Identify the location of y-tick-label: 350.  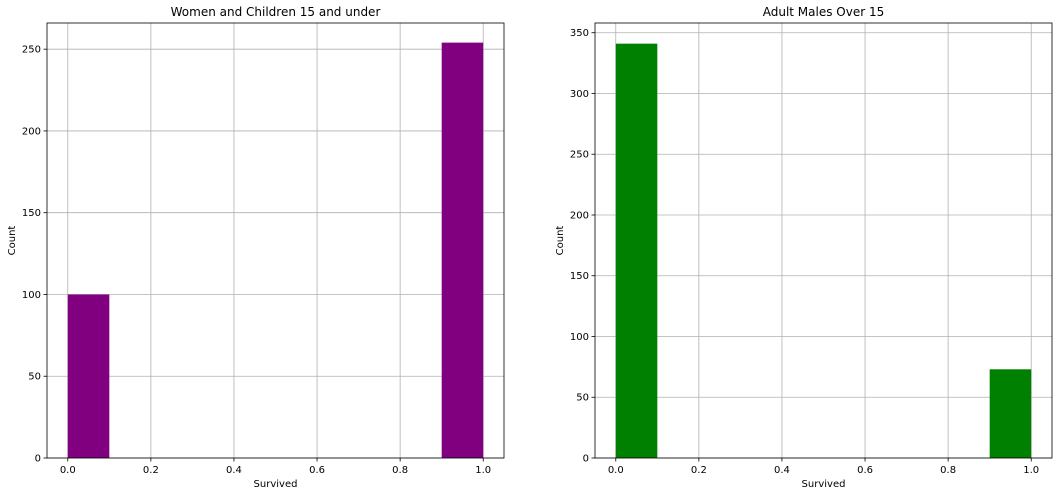
(579, 33).